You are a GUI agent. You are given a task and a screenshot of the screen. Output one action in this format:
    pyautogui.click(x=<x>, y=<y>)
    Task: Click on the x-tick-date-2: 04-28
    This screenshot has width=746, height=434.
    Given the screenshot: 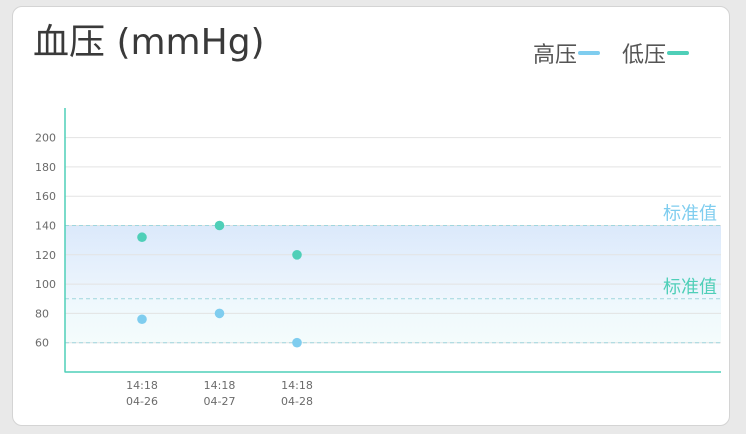 What is the action you would take?
    pyautogui.click(x=297, y=401)
    